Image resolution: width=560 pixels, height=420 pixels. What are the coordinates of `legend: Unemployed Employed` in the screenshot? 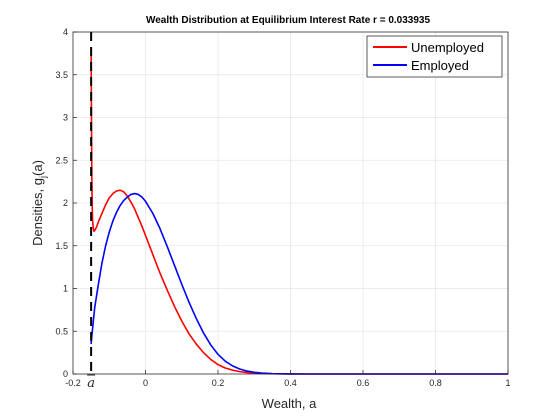 It's located at (434, 56).